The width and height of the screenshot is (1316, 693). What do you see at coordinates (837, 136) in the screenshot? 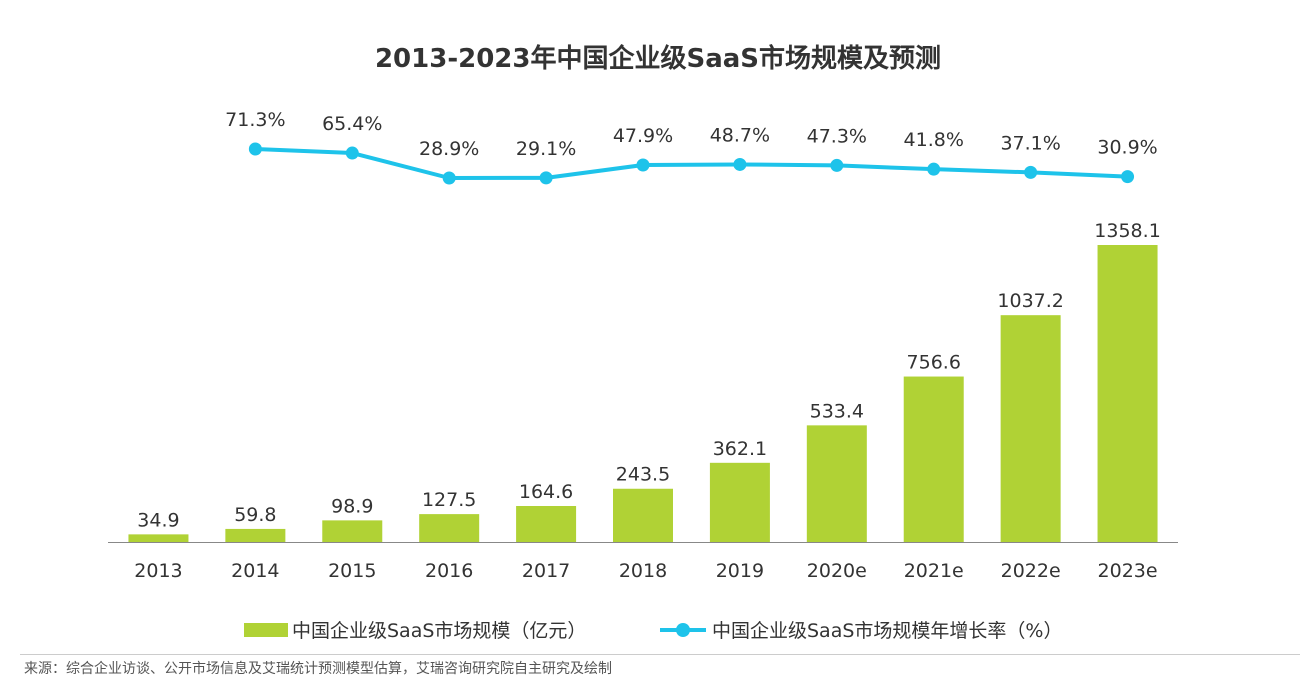
I see `growth-value-label: 47.3%` at bounding box center [837, 136].